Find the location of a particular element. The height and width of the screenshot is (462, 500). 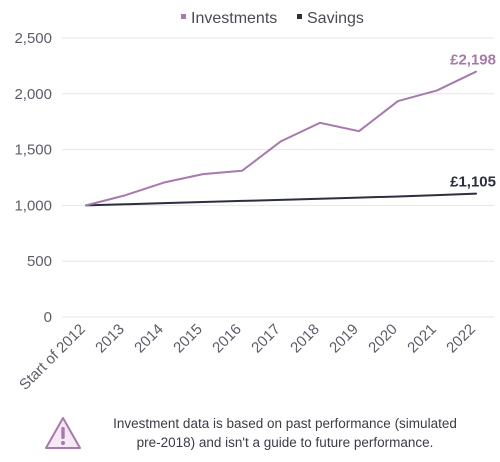

x-tick-label: Start of 2012 is located at coordinates (52, 357).